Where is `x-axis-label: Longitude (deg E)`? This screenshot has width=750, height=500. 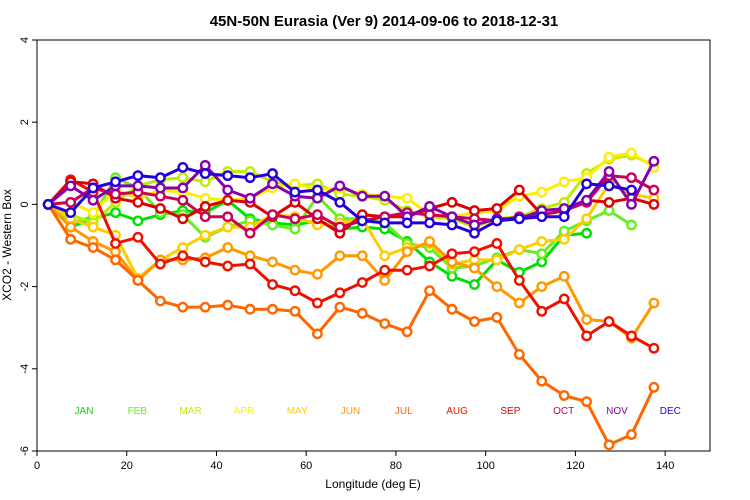
x-axis-label: Longitude (deg E) is located at coordinates (372, 484).